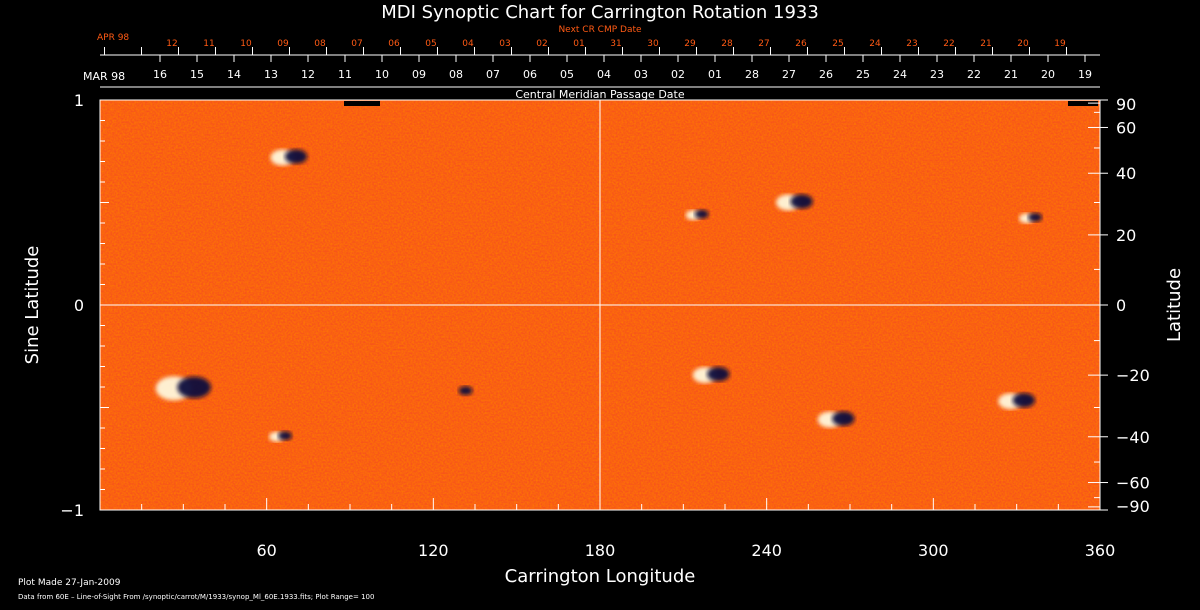  I want to click on cmp-date: 19, so click(1085, 74).